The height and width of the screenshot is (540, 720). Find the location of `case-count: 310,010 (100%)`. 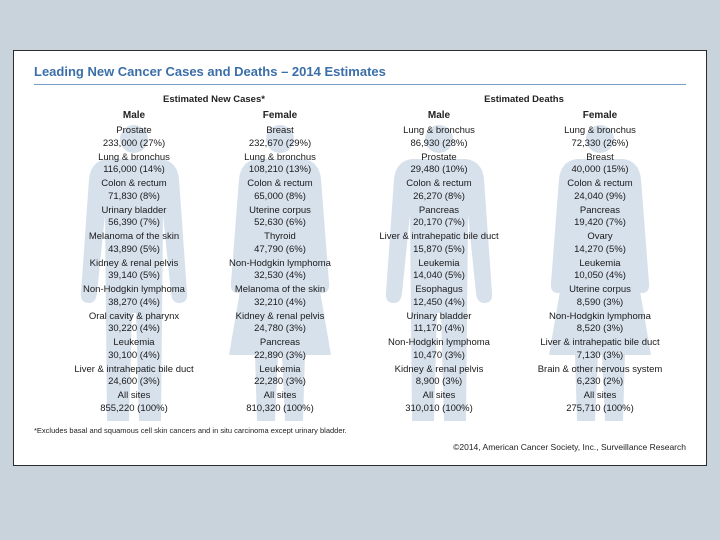

case-count: 310,010 (100%) is located at coordinates (439, 408).